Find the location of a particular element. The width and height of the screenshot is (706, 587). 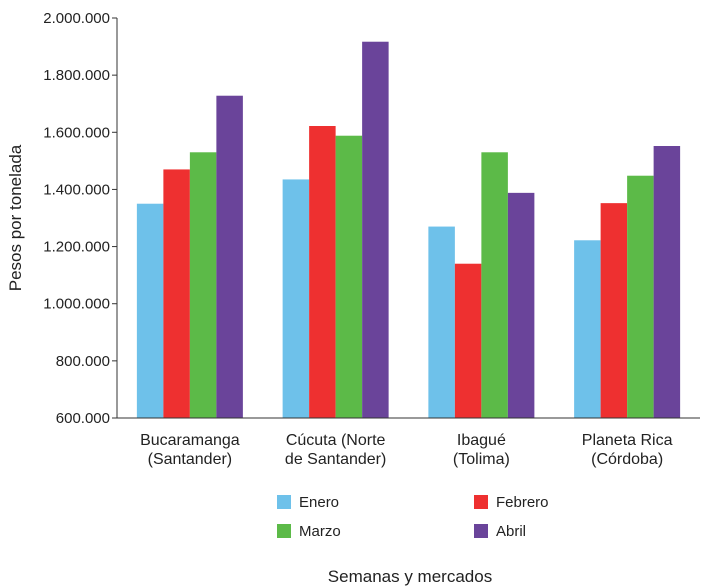

legend-swatch-febrero is located at coordinates (481, 502).